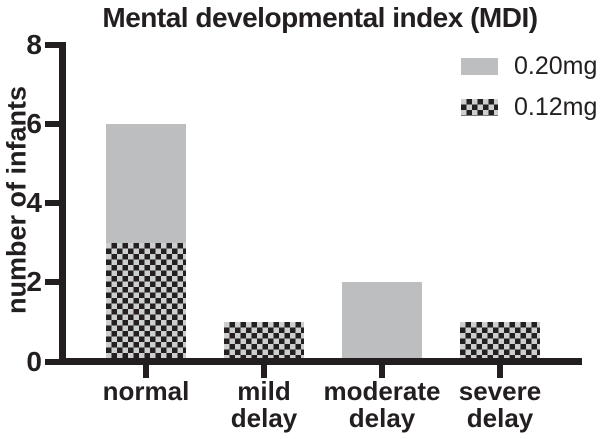  What do you see at coordinates (62, 203) in the screenshot?
I see `y-axis-line` at bounding box center [62, 203].